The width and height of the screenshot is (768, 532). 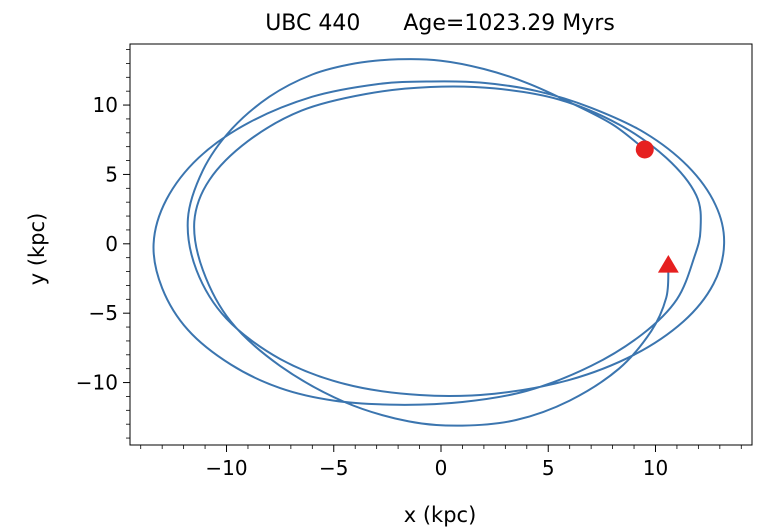 What do you see at coordinates (103, 313) in the screenshot?
I see `y-tick-label: −5` at bounding box center [103, 313].